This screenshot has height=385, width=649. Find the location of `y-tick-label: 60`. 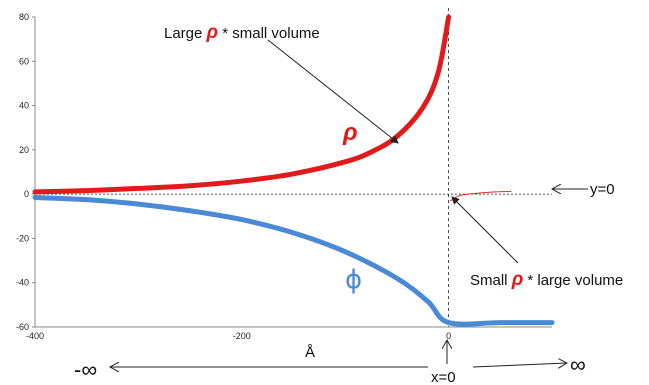

y-tick-label: 60 is located at coordinates (24, 61).